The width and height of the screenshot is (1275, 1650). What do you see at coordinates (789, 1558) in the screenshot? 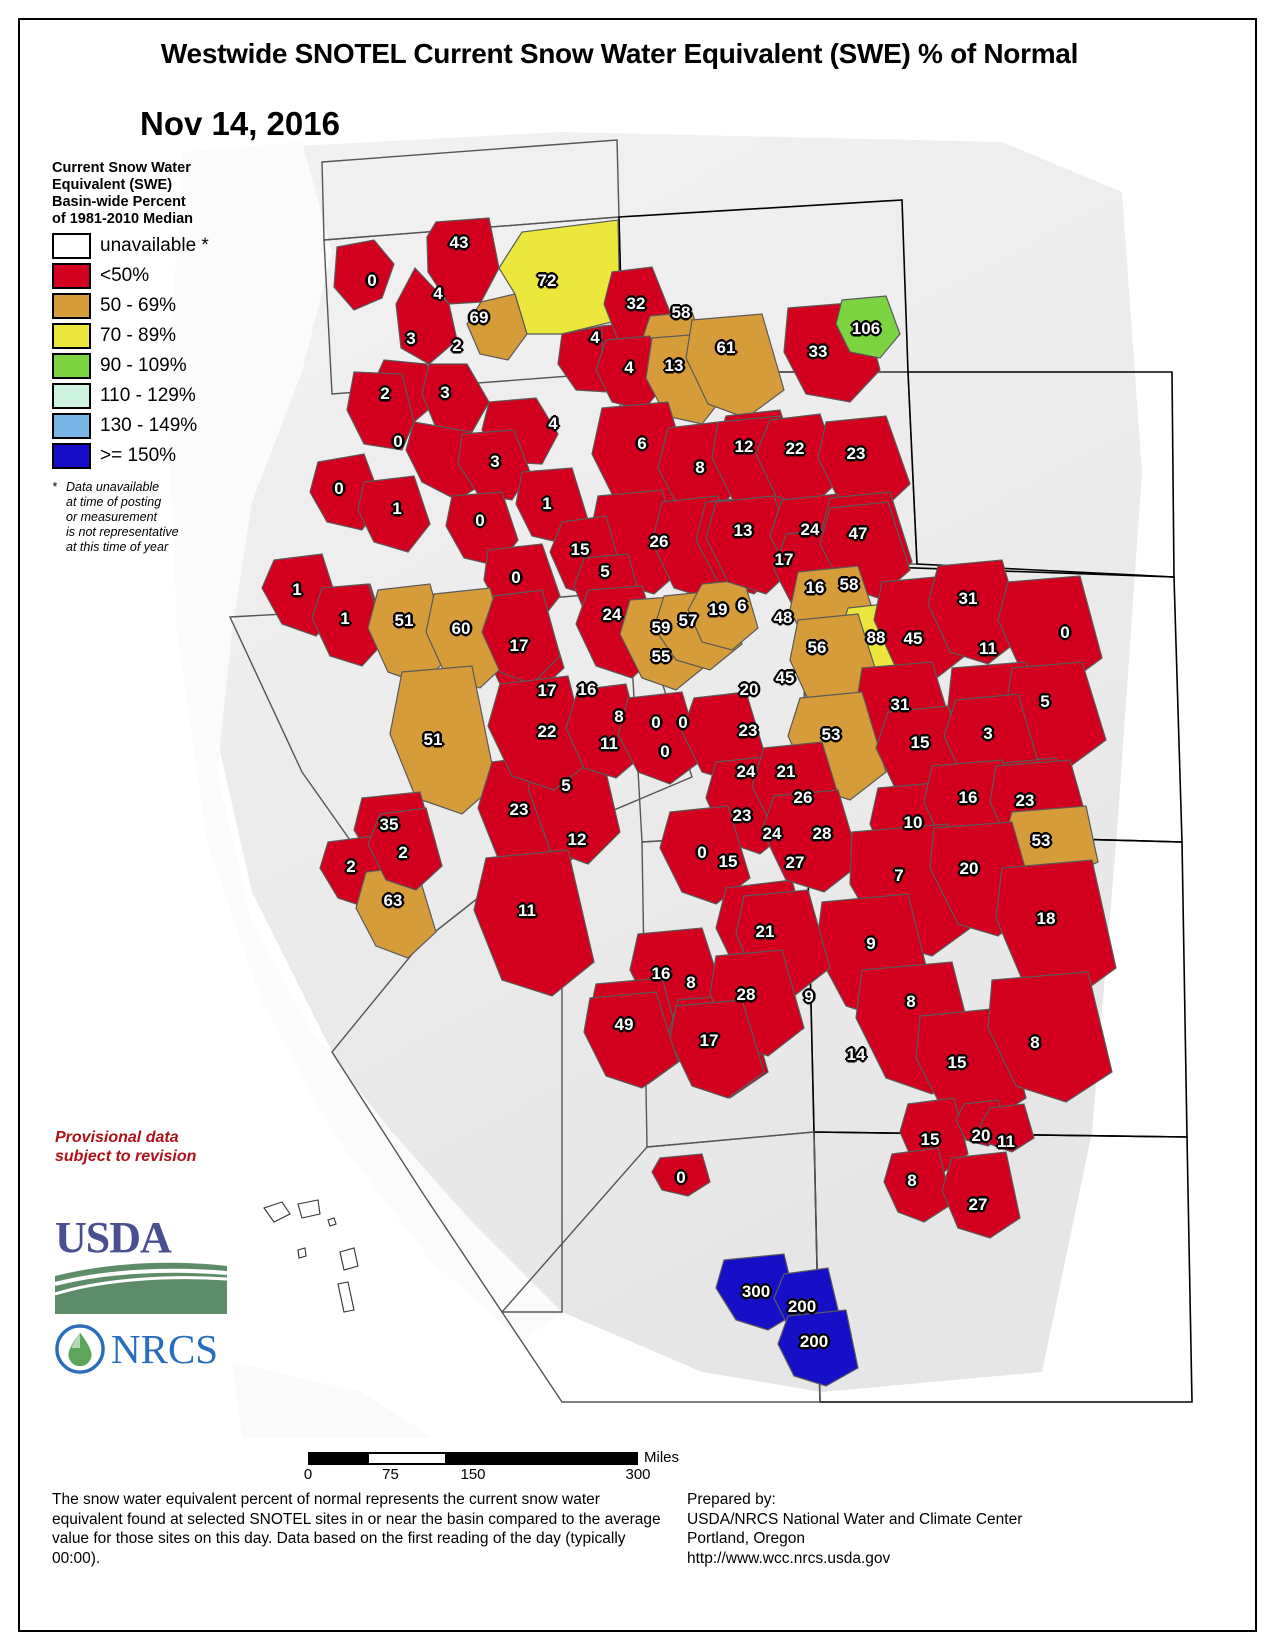
I see `prepared-by-url: http://www.wcc.nrcs.usda.gov` at bounding box center [789, 1558].